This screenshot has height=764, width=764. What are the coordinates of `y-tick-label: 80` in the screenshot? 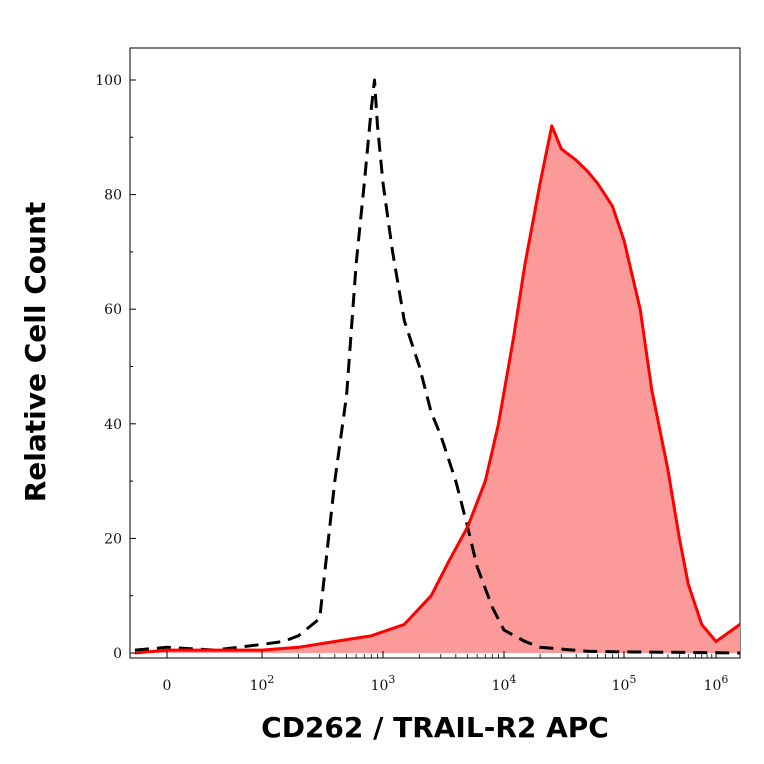 It's located at (113, 196).